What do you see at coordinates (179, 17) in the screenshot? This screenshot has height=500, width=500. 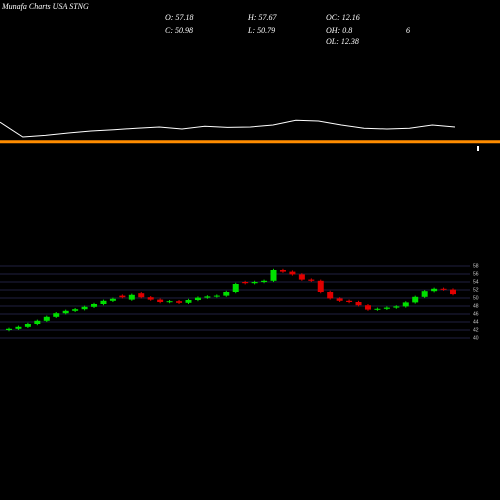 I see `info-text: O: 57.18` at bounding box center [179, 17].